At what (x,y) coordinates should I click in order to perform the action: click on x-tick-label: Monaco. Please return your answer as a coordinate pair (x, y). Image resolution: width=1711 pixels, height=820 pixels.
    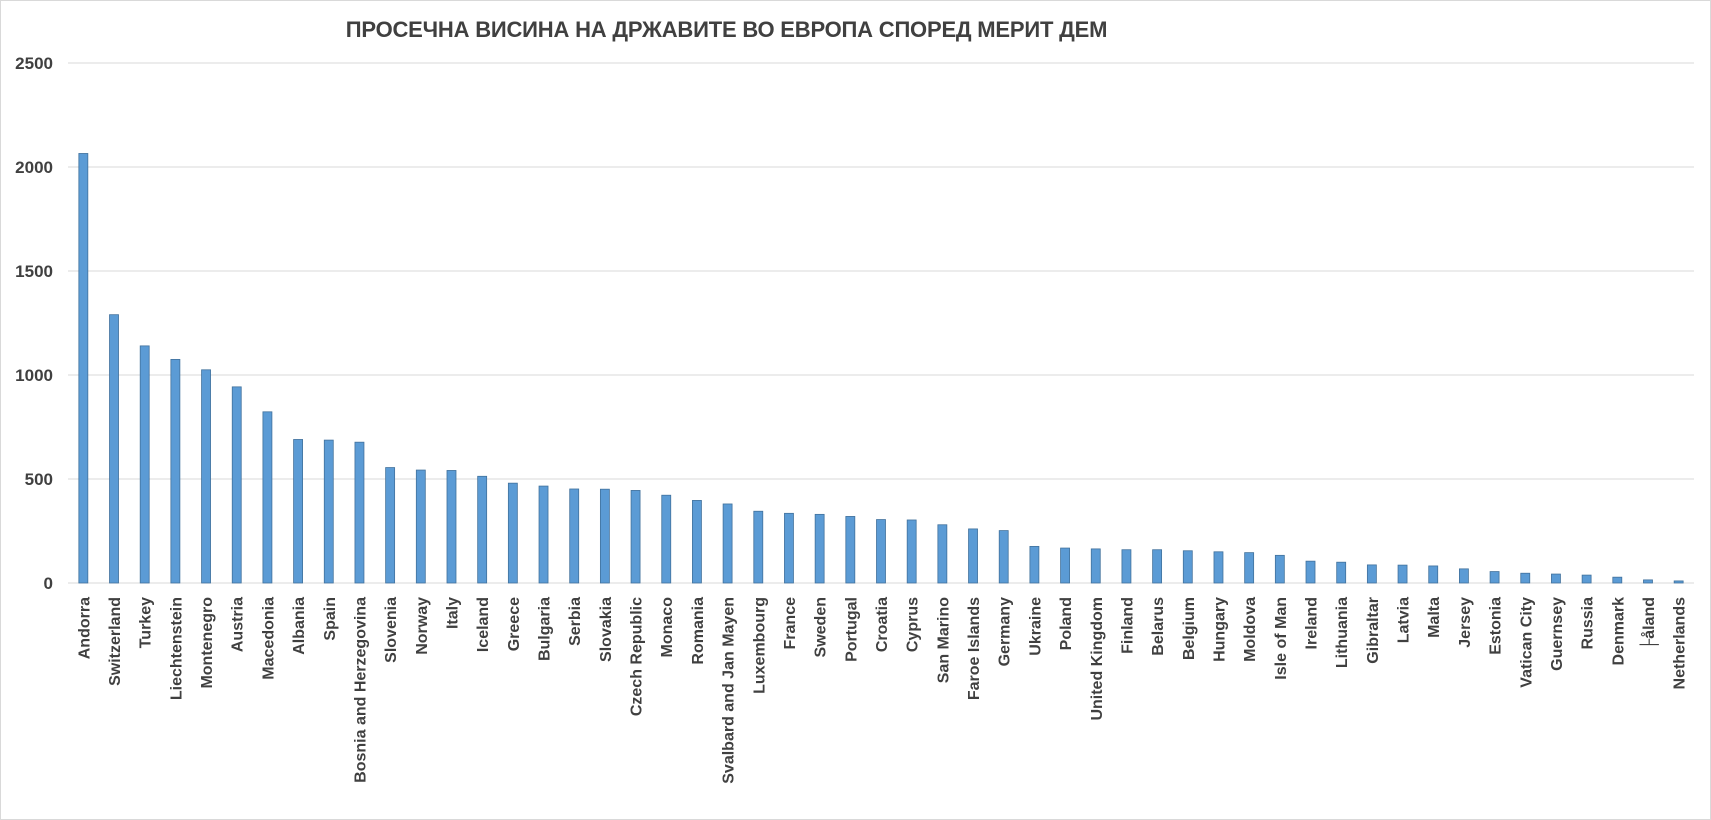
    Looking at the image, I should click on (667, 627).